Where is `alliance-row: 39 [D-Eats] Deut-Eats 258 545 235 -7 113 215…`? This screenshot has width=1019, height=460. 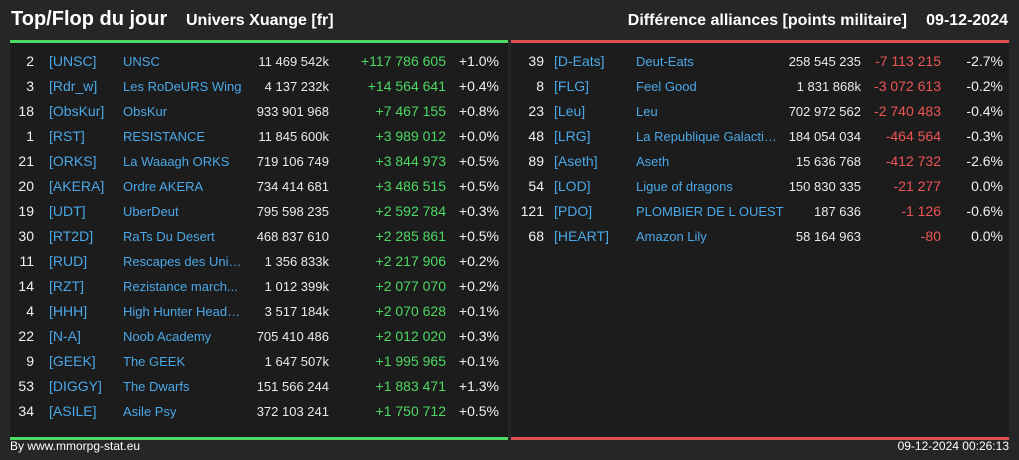
alliance-row: 39 [D-Eats] Deut-Eats 258 545 235 -7 113 215… is located at coordinates (760, 60).